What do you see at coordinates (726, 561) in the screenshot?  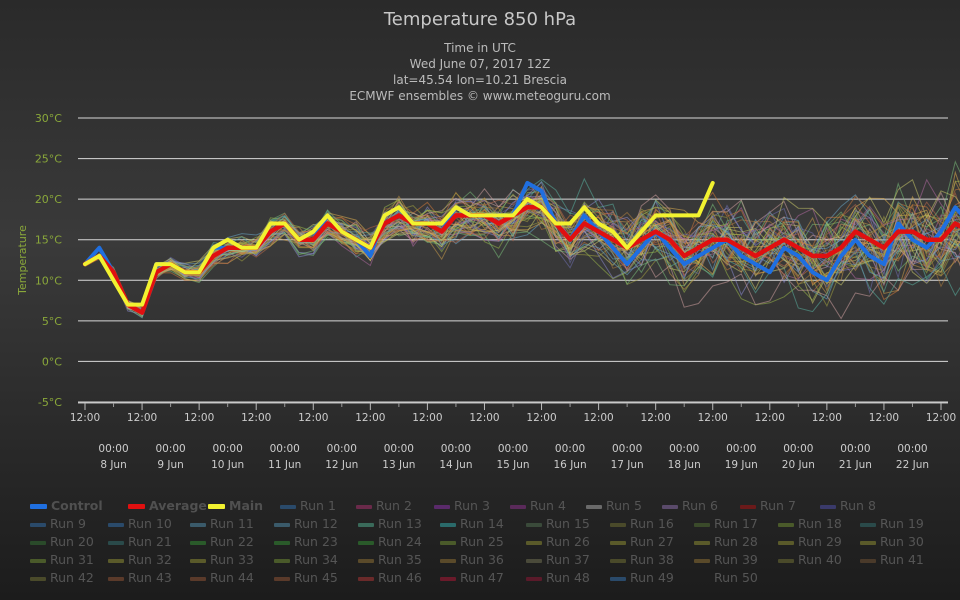 I see `legend-item: Run 39` at bounding box center [726, 561].